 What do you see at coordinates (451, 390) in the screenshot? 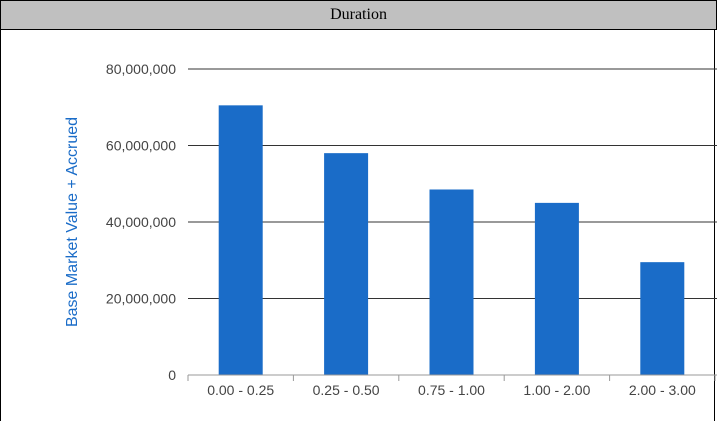
I see `x-tick-label: 0.75 - 1.00` at bounding box center [451, 390].